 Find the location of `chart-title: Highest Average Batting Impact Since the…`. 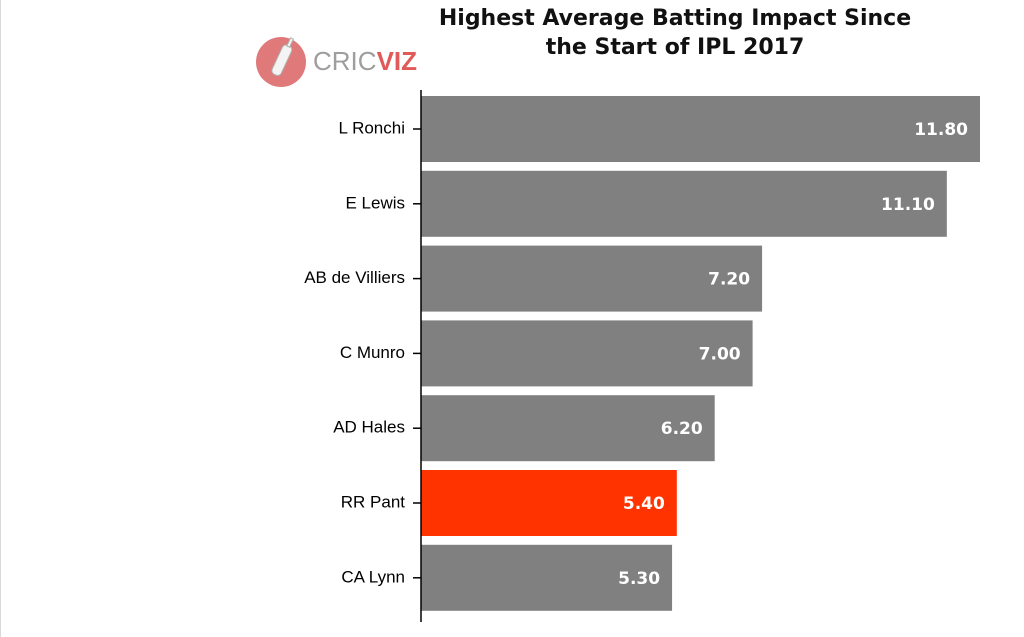

chart-title: Highest Average Batting Impact Since the… is located at coordinates (675, 33).